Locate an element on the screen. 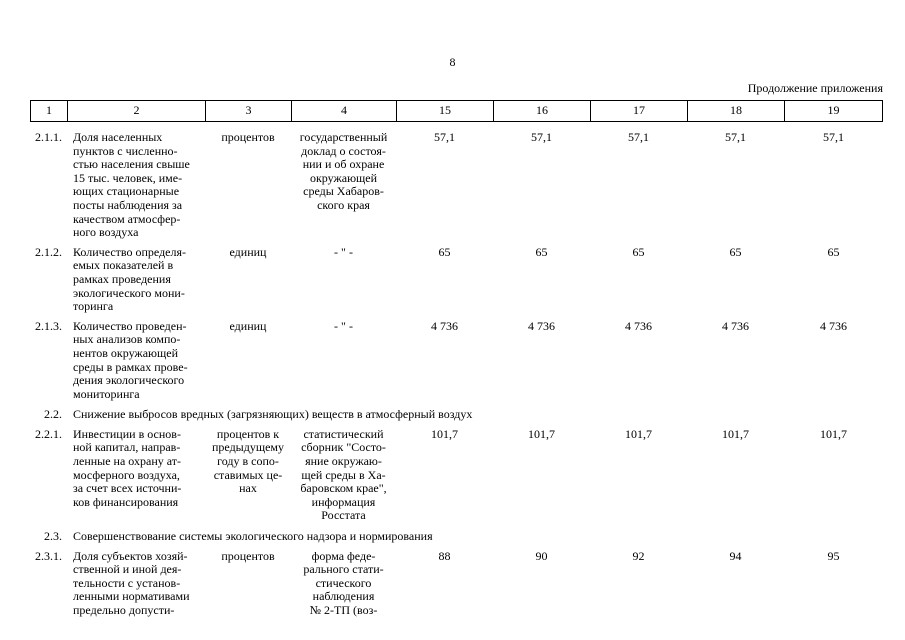 This screenshot has width=905, height=640. row-number: 2.1.1. is located at coordinates (48, 137).